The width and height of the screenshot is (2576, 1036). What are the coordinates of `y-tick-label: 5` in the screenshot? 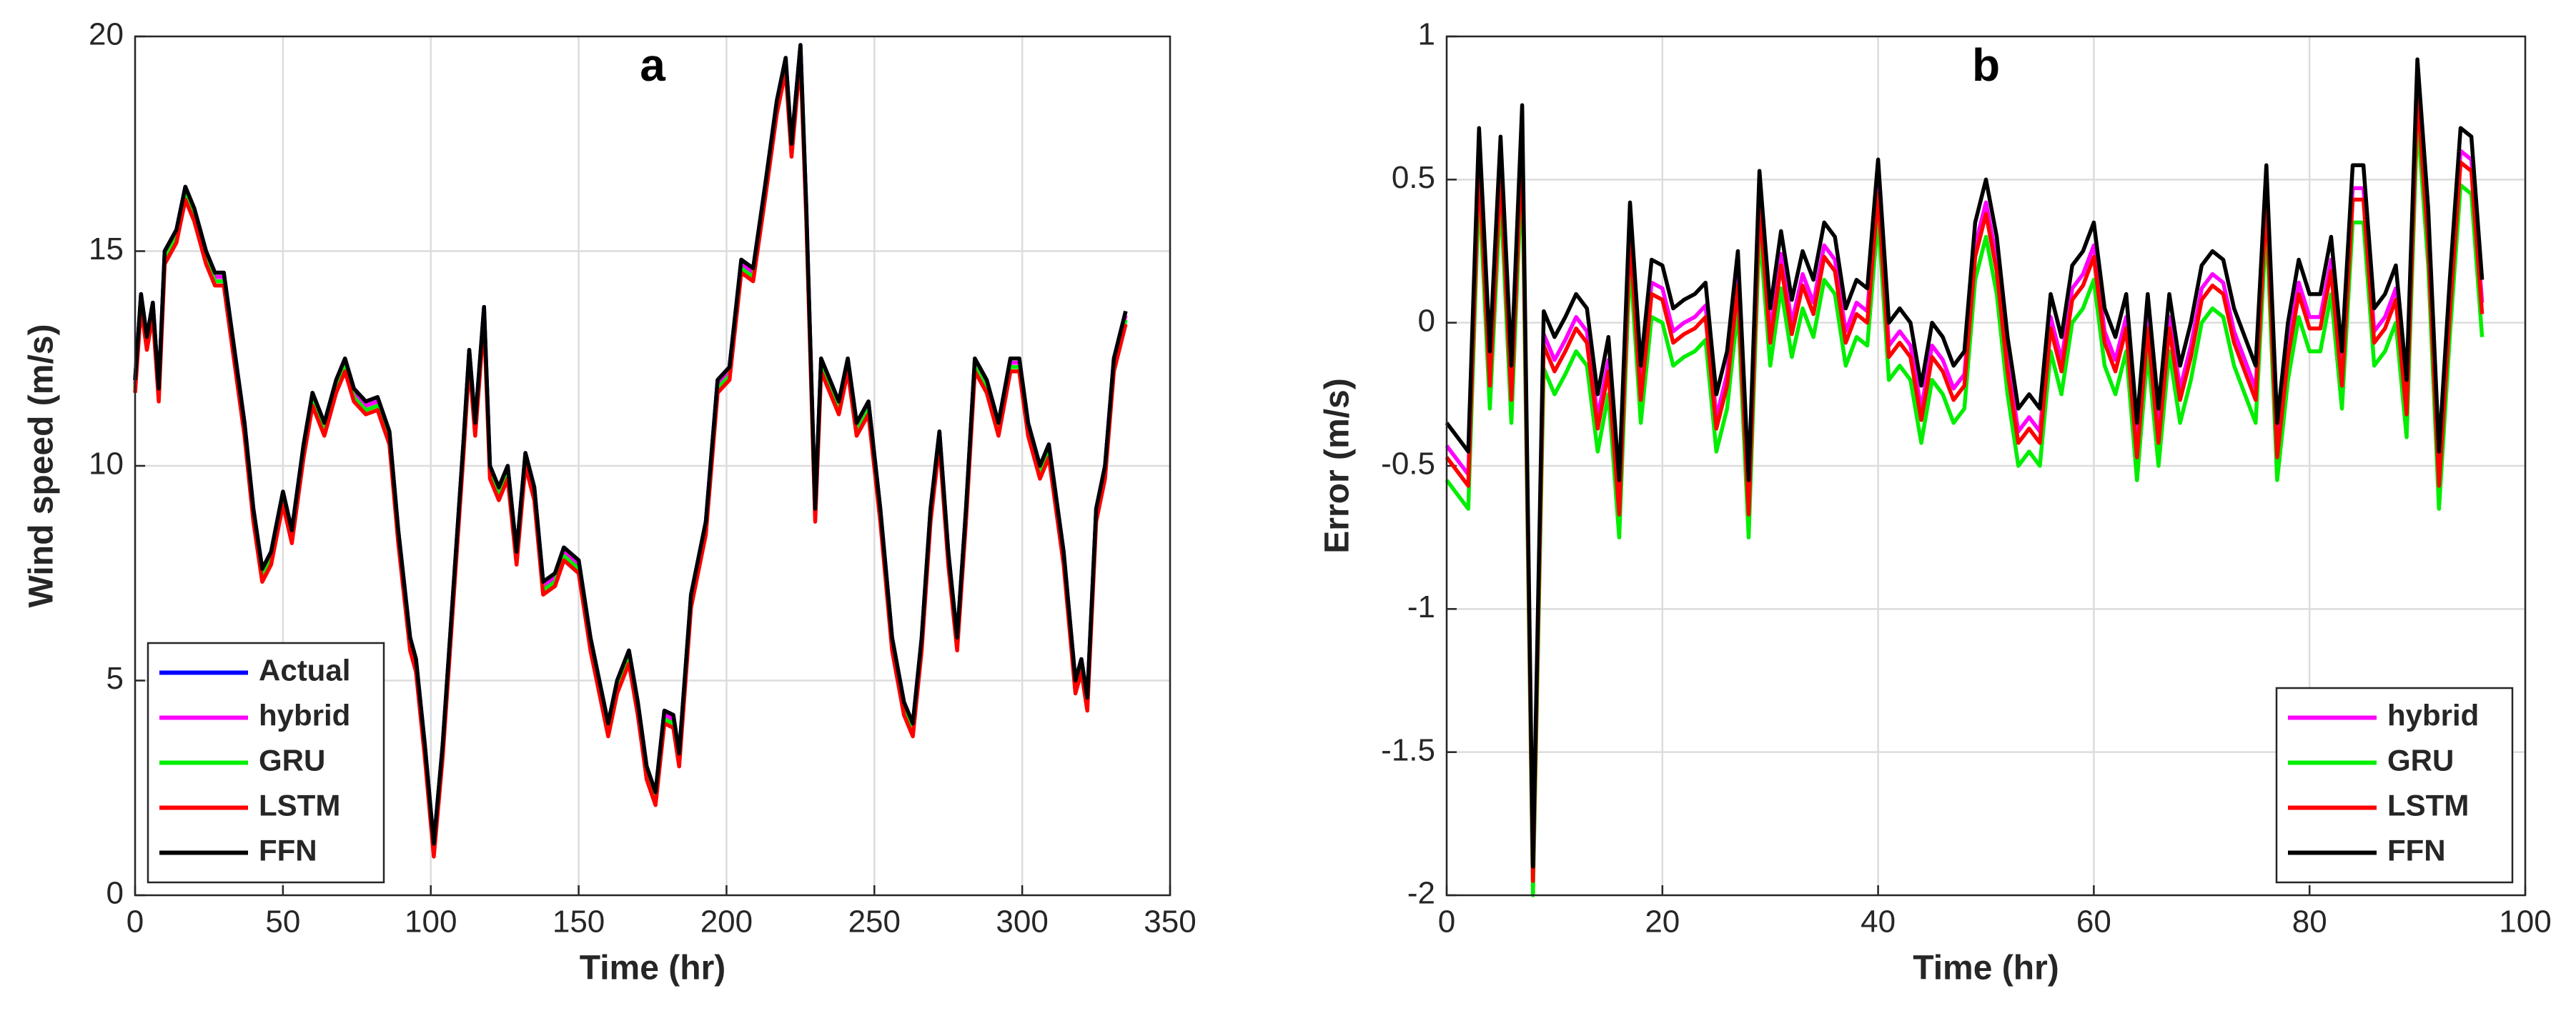 It's located at (115, 678).